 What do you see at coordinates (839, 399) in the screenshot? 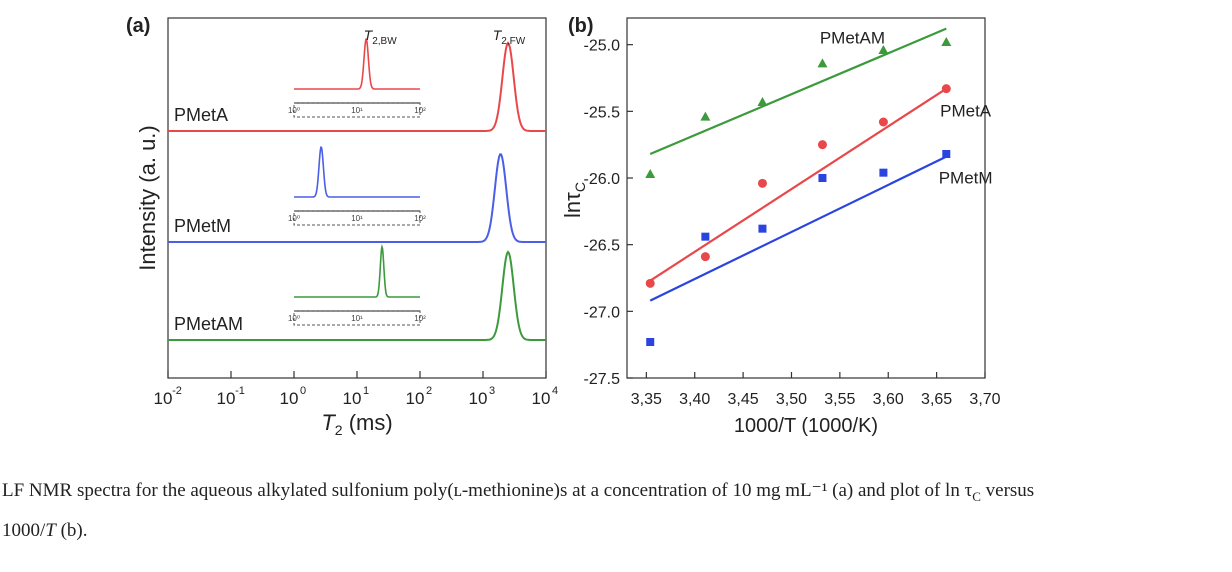
I see `x-tick-label: 3,55` at bounding box center [839, 399].